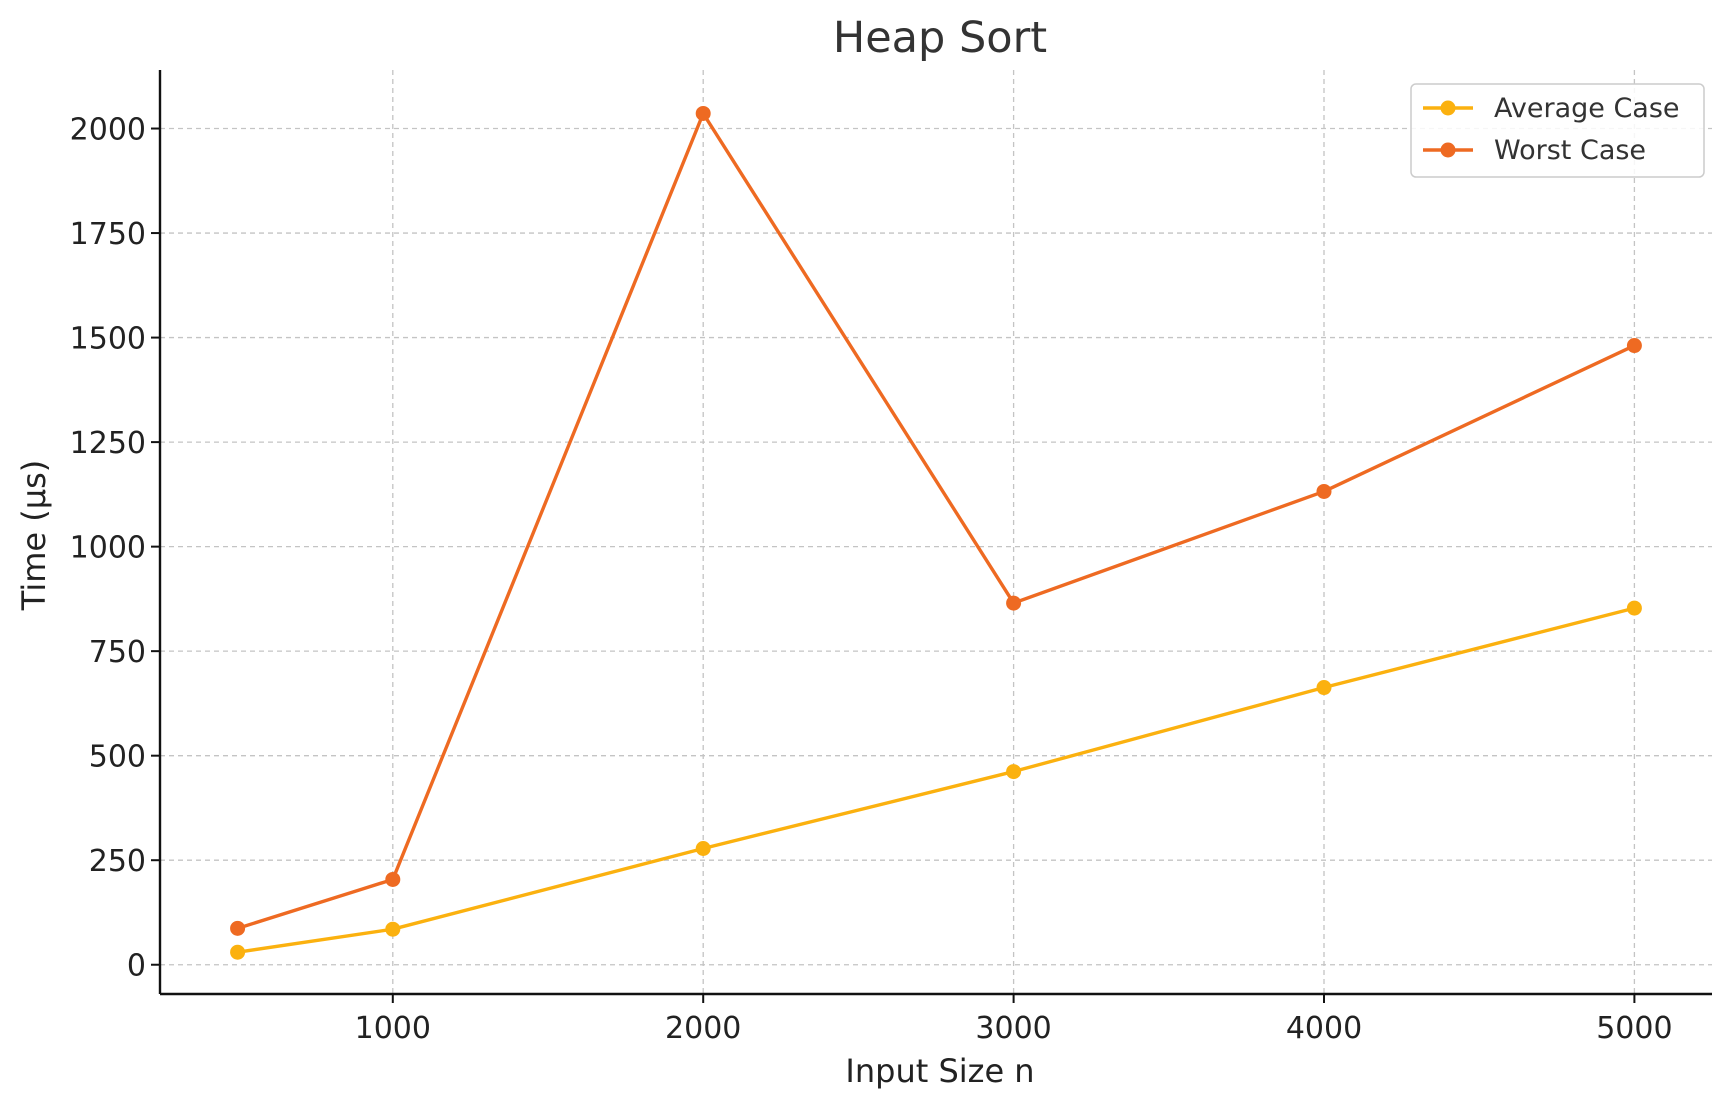 The image size is (1728, 1101). I want to click on y-tick-label: 1000, so click(108, 548).